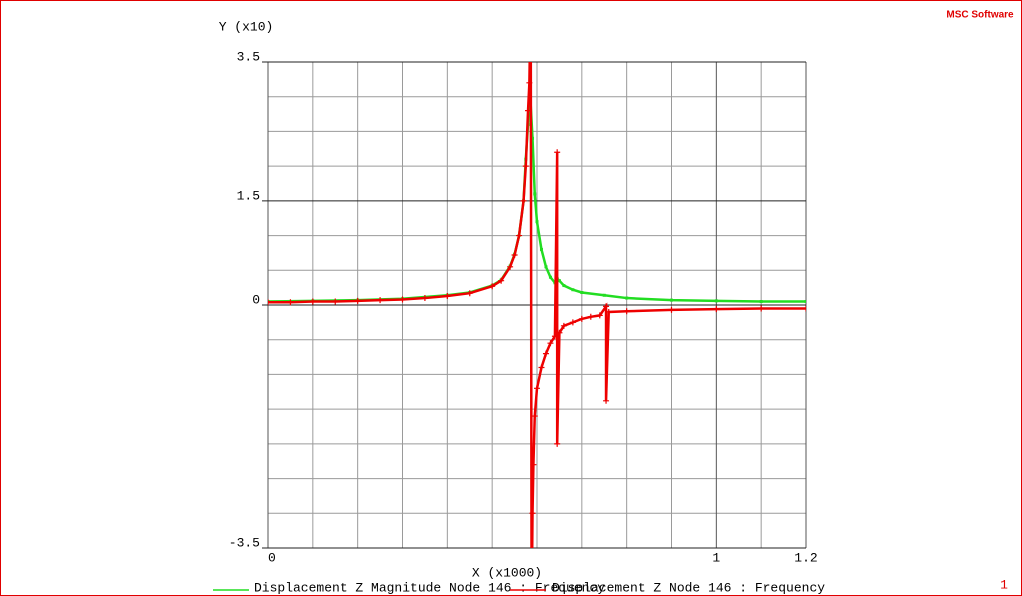  I want to click on x-tick-label: 1.2, so click(805, 557).